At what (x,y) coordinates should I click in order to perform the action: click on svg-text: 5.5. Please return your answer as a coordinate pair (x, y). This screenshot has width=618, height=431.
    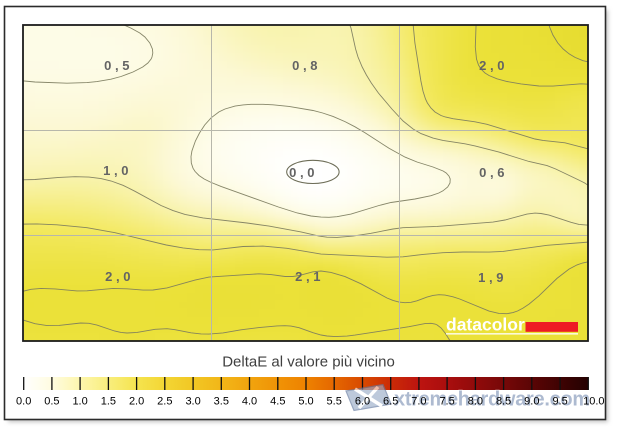
    Looking at the image, I should click on (334, 402).